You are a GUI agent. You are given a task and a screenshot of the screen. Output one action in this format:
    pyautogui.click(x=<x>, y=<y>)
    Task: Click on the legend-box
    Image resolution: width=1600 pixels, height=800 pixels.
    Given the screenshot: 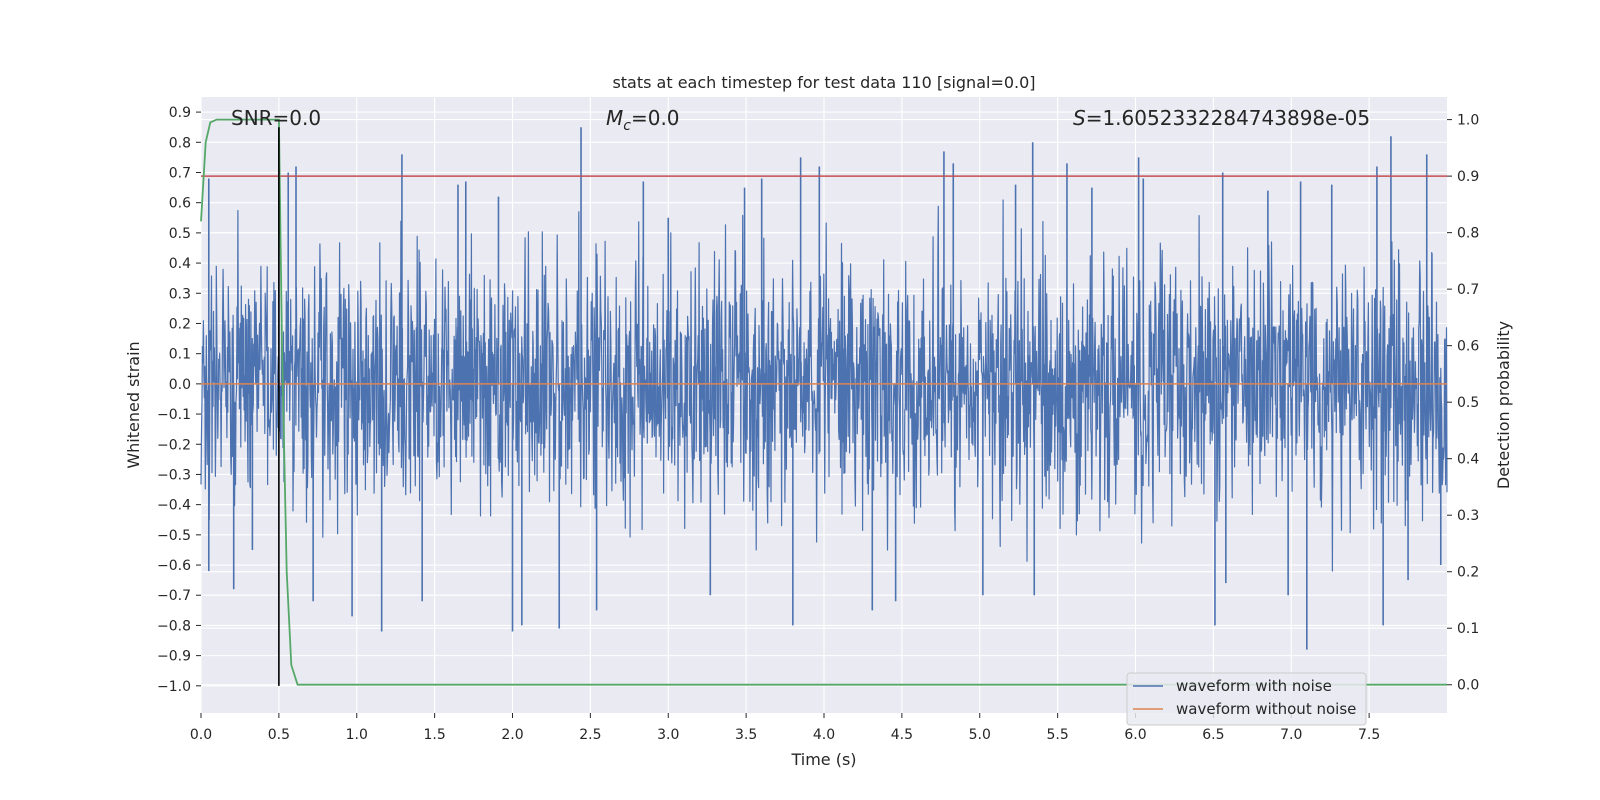 What is the action you would take?
    pyautogui.click(x=1246, y=699)
    